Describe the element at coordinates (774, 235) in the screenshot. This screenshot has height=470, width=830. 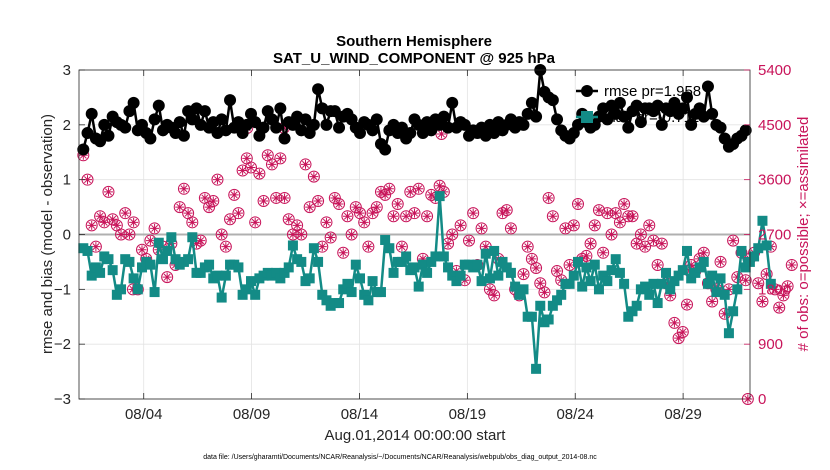
I see `y-right-tick-labels: 0 900 1800 2700 3600 4500 5400` at that location.